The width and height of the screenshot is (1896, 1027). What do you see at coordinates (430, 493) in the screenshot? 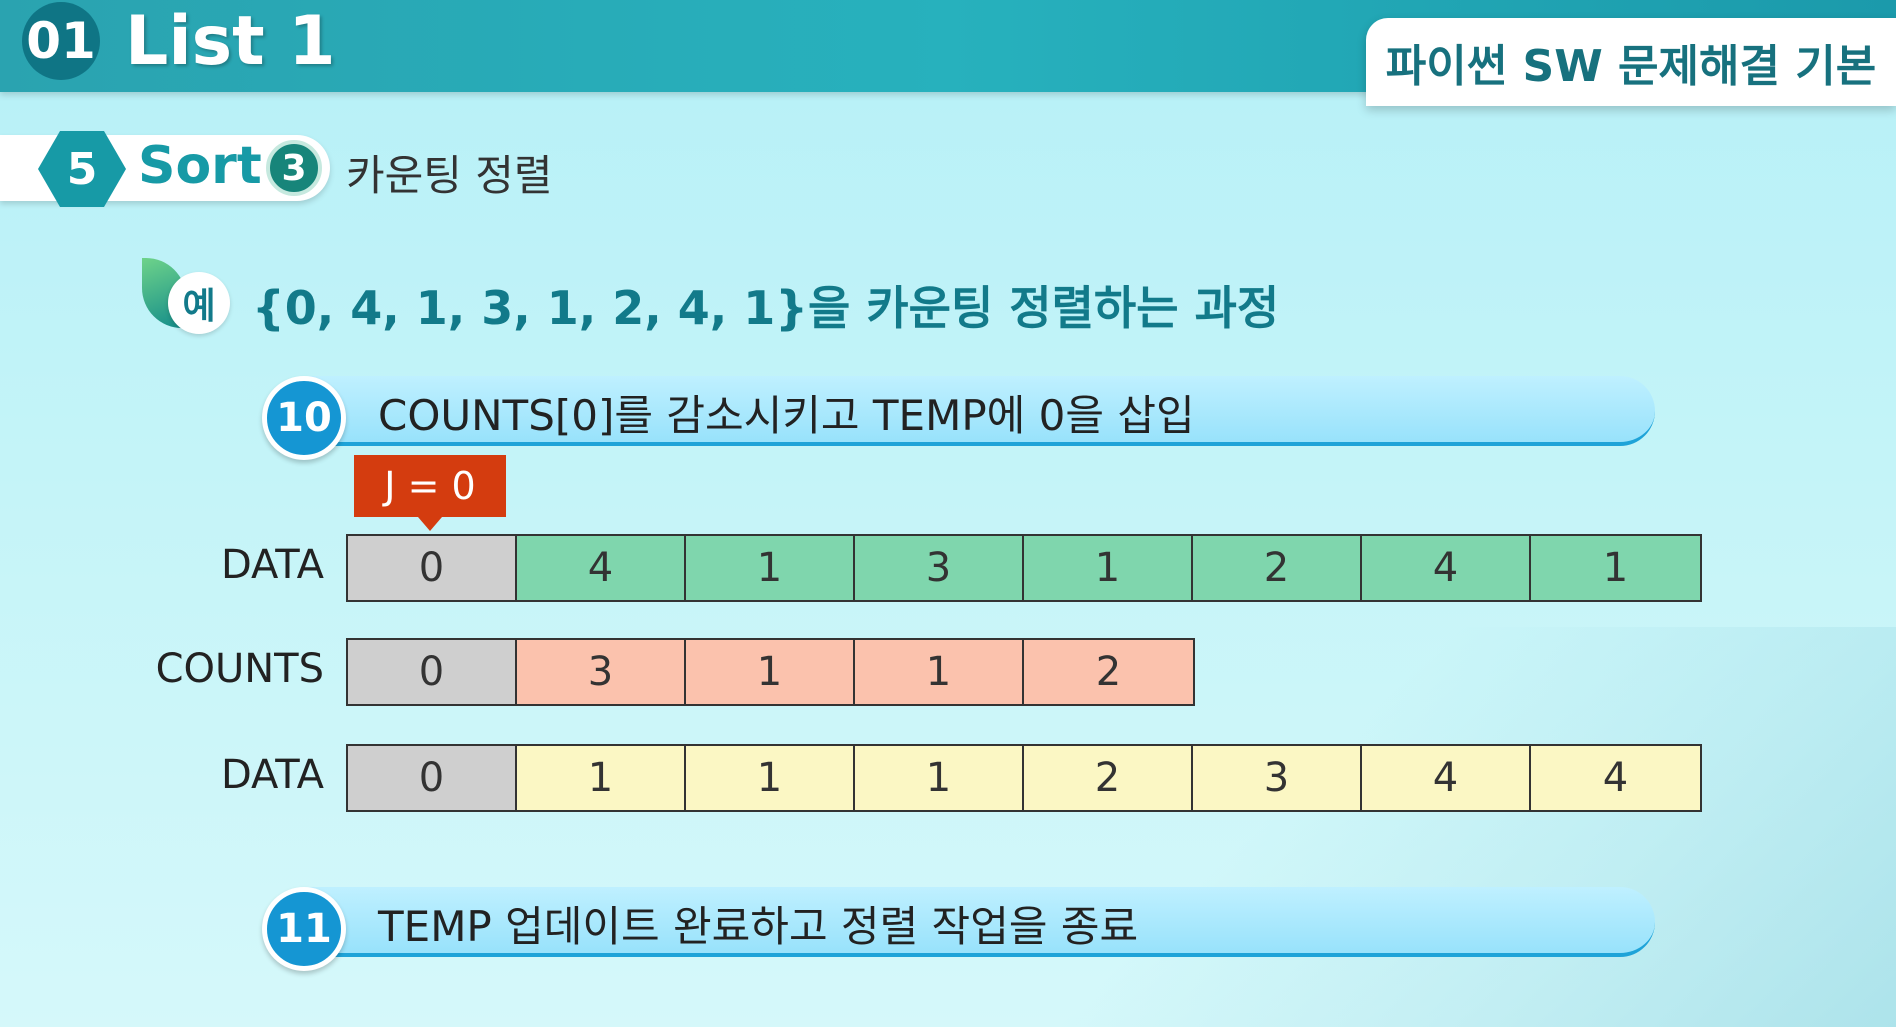
I see `index-pointer: J = 0` at bounding box center [430, 493].